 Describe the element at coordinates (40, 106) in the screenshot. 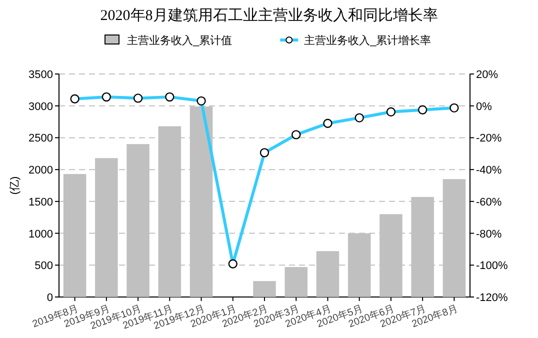

I see `y-tick-label: 3000` at that location.